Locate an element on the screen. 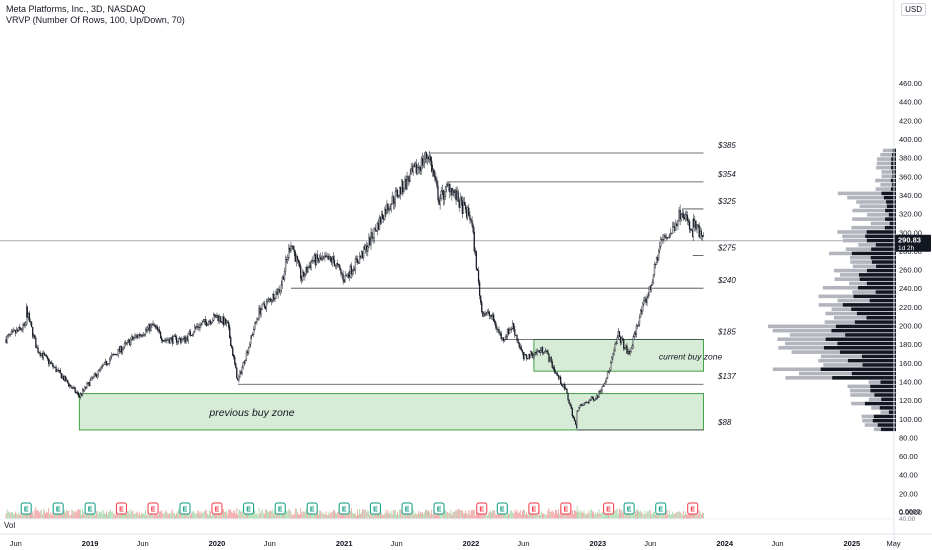 The height and width of the screenshot is (550, 932). x-tick-label: 2023 is located at coordinates (597, 543).